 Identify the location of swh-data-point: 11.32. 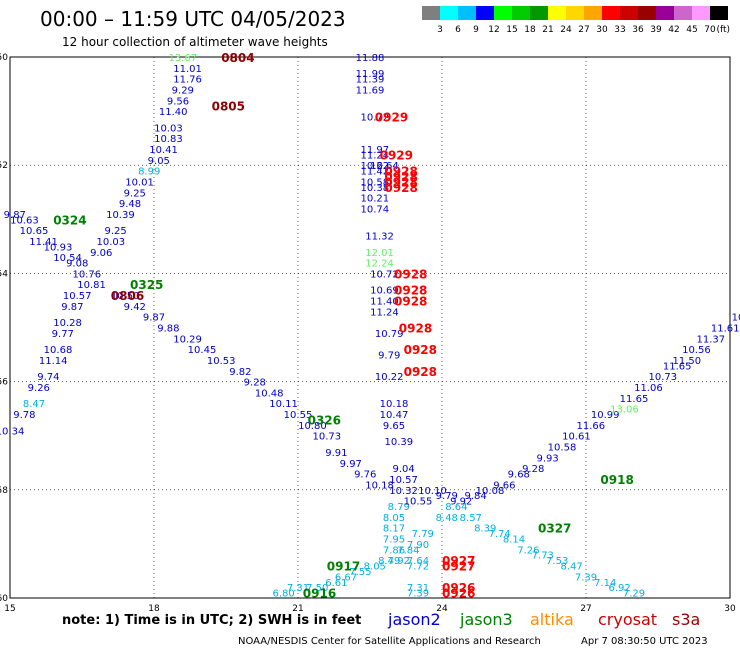
(379, 237).